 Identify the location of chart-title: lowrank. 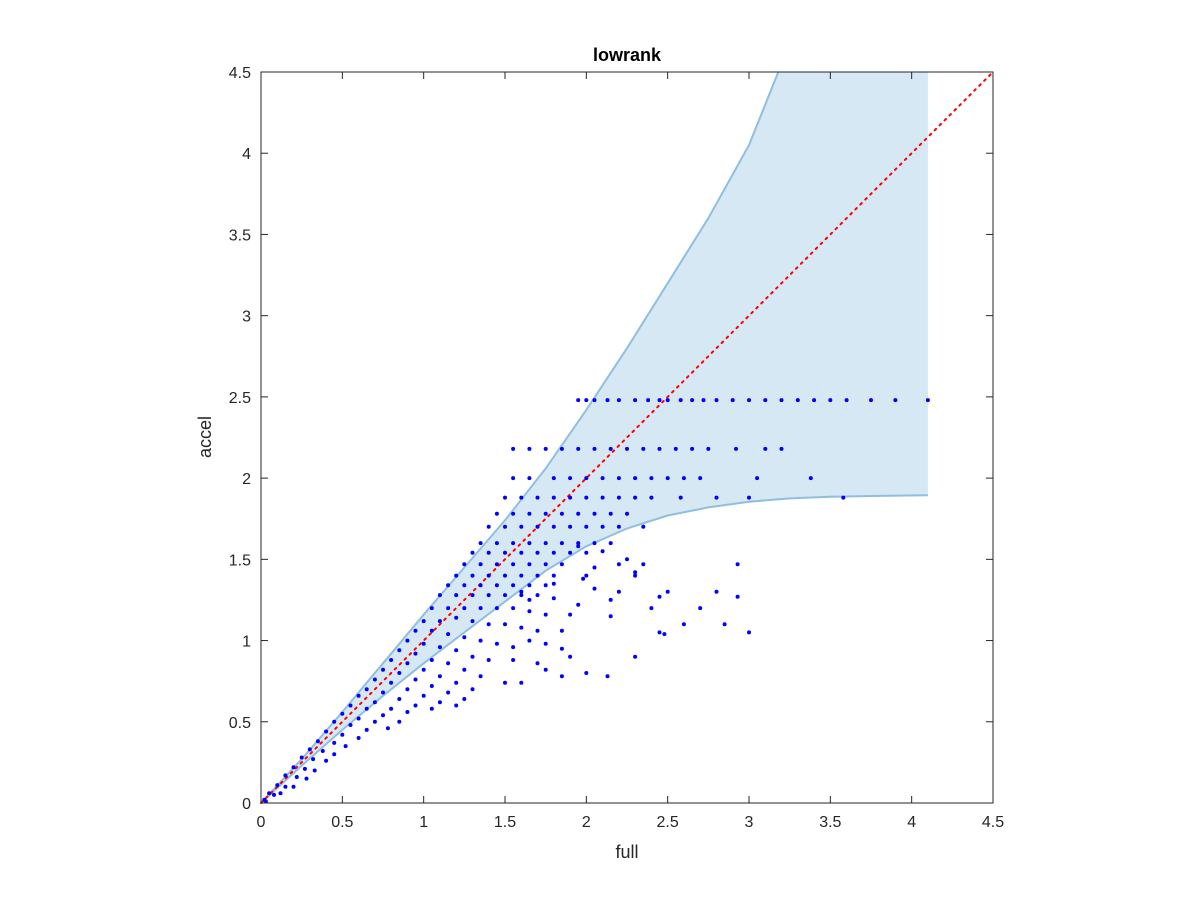
(627, 55).